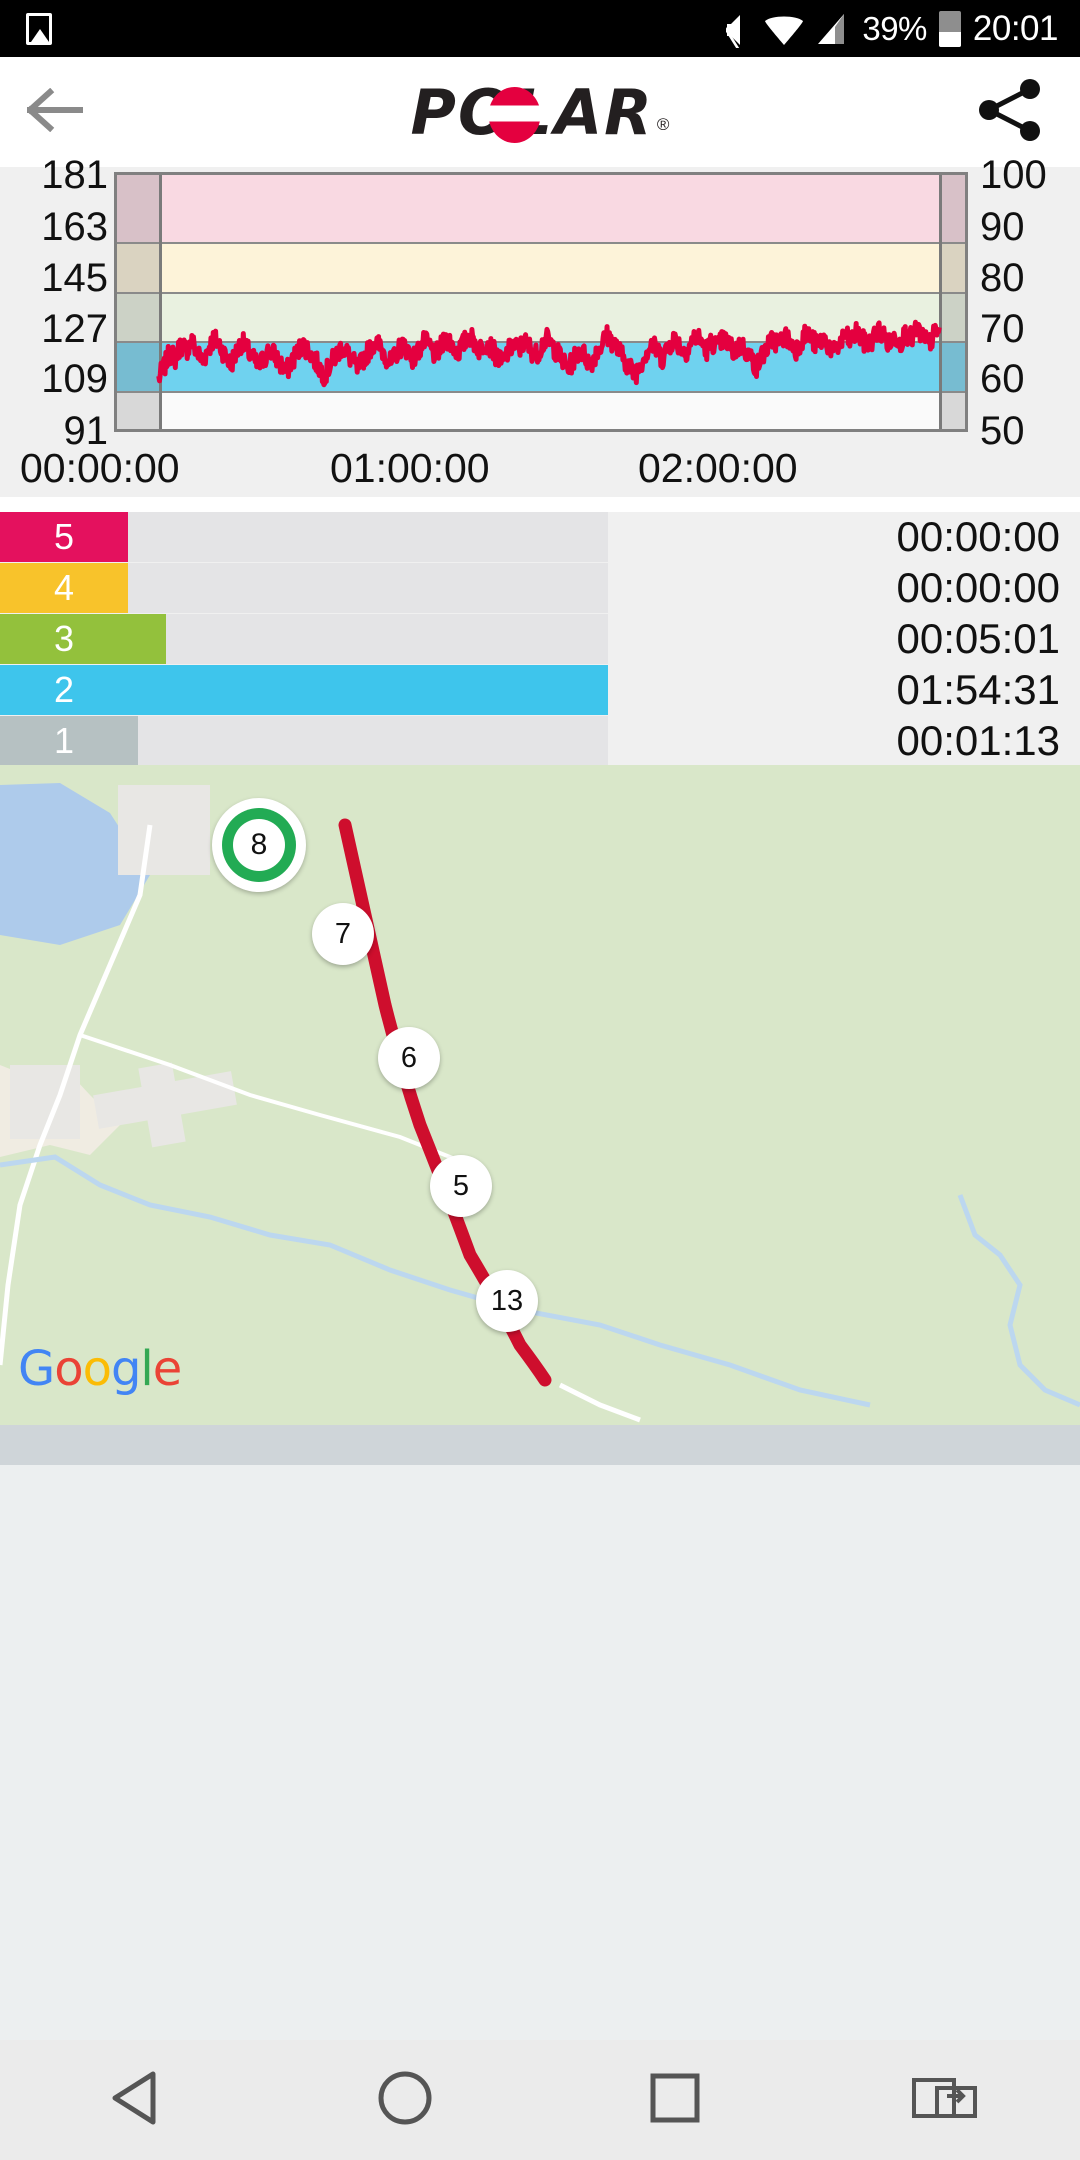  What do you see at coordinates (64, 741) in the screenshot?
I see `zone-badge-1: 1` at bounding box center [64, 741].